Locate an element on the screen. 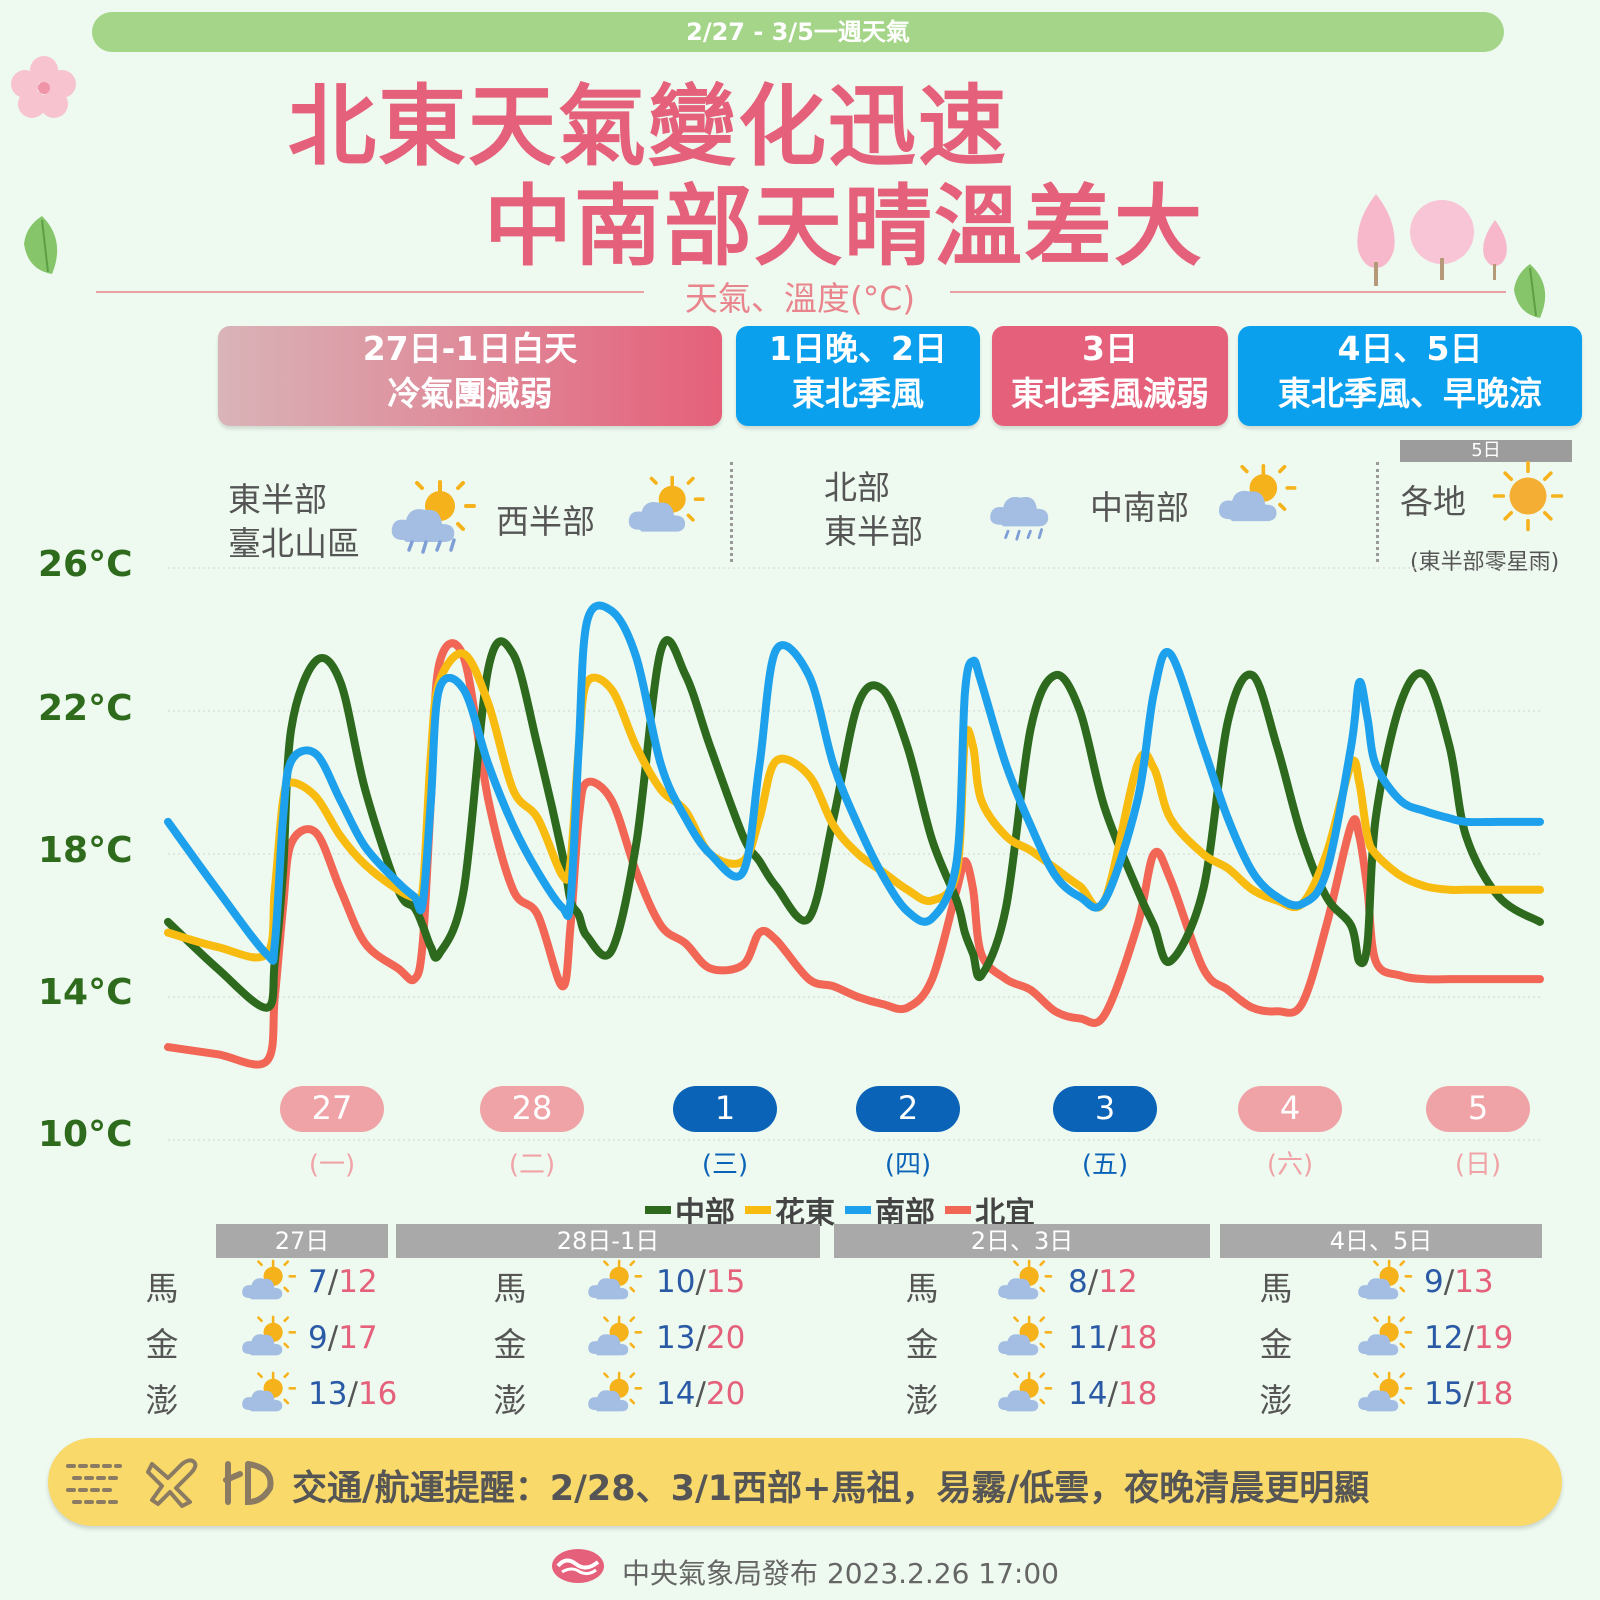 The image size is (1600, 1600). trees-decoration is located at coordinates (1432, 240).